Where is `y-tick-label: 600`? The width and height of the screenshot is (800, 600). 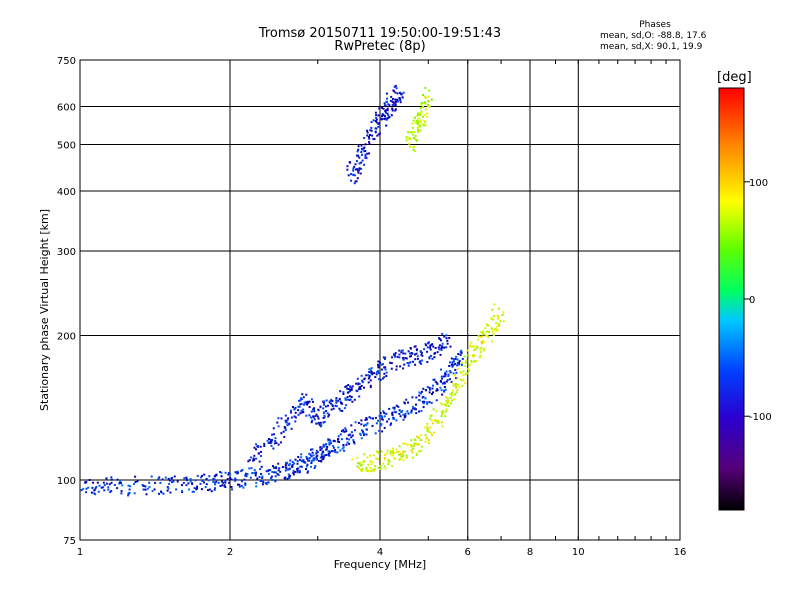
y-tick-label: 600 is located at coordinates (66, 108).